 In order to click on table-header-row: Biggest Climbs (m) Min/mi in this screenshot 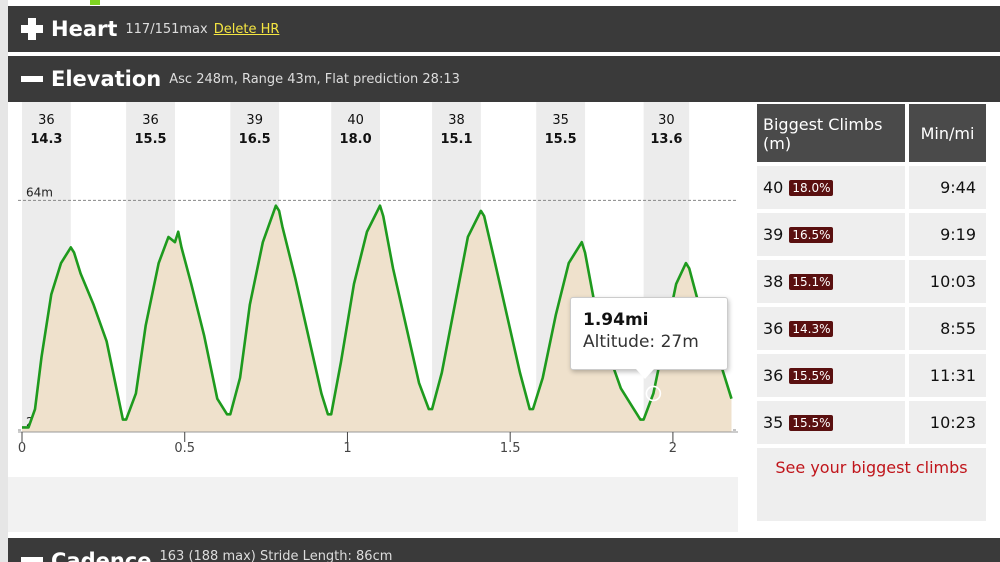, I will do `click(871, 133)`.